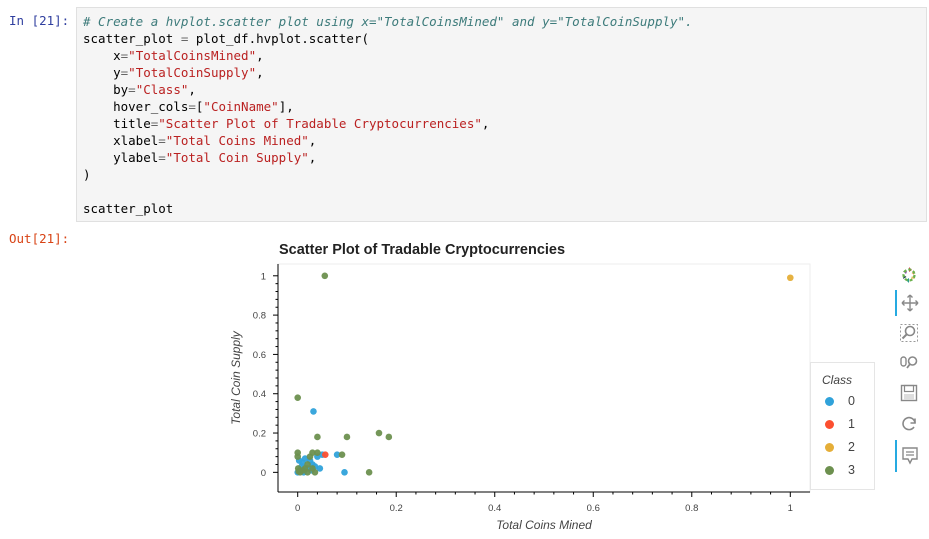 Image resolution: width=929 pixels, height=539 pixels. Describe the element at coordinates (263, 276) in the screenshot. I see `y-tick-label: 1` at that location.